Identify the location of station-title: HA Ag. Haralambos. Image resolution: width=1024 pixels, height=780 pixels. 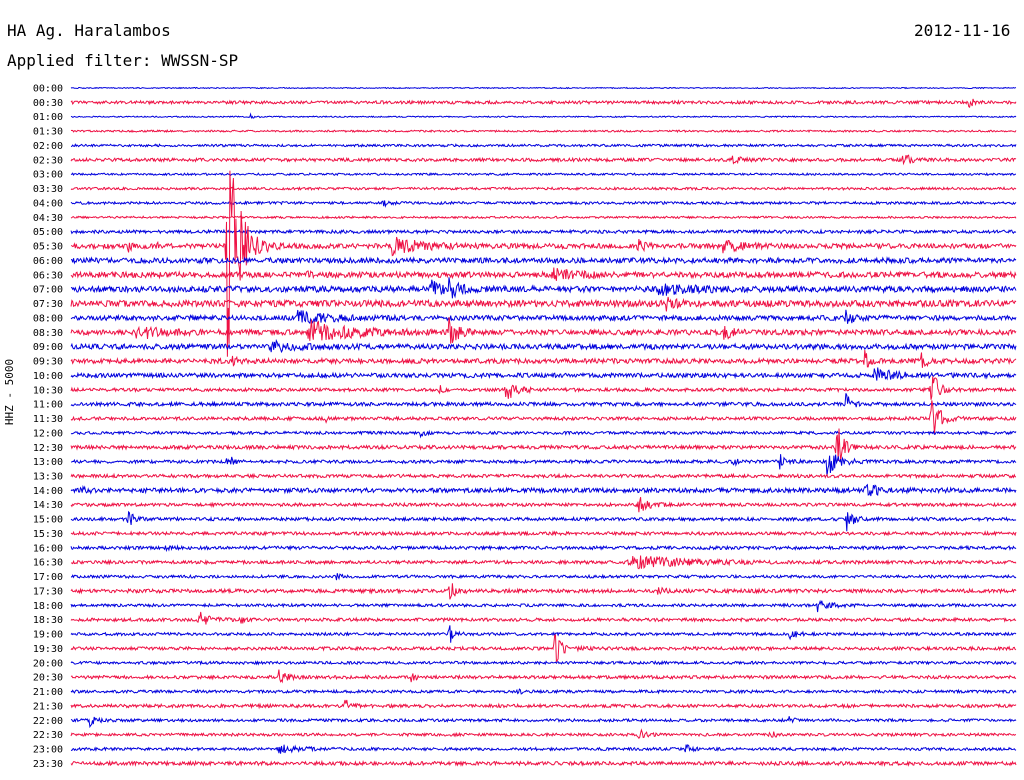
(89, 30).